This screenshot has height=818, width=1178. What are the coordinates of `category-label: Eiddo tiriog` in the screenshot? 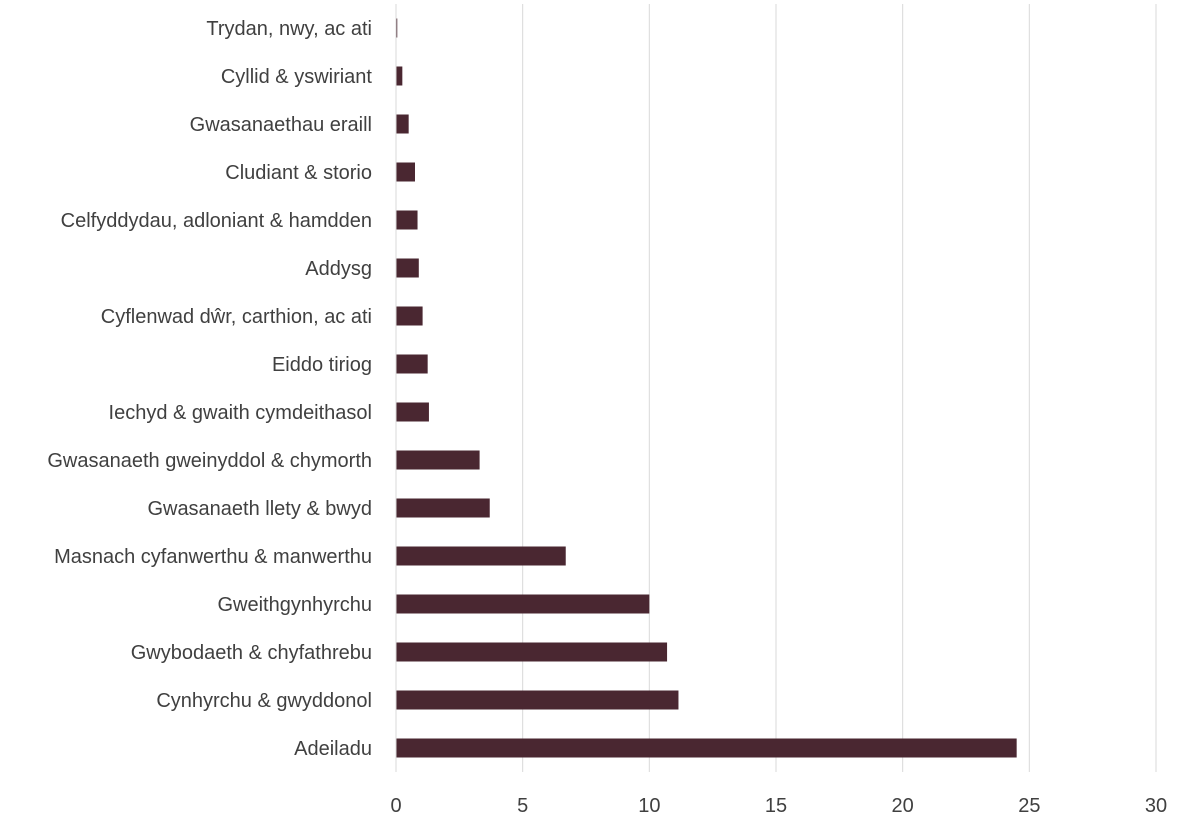 It's located at (322, 365).